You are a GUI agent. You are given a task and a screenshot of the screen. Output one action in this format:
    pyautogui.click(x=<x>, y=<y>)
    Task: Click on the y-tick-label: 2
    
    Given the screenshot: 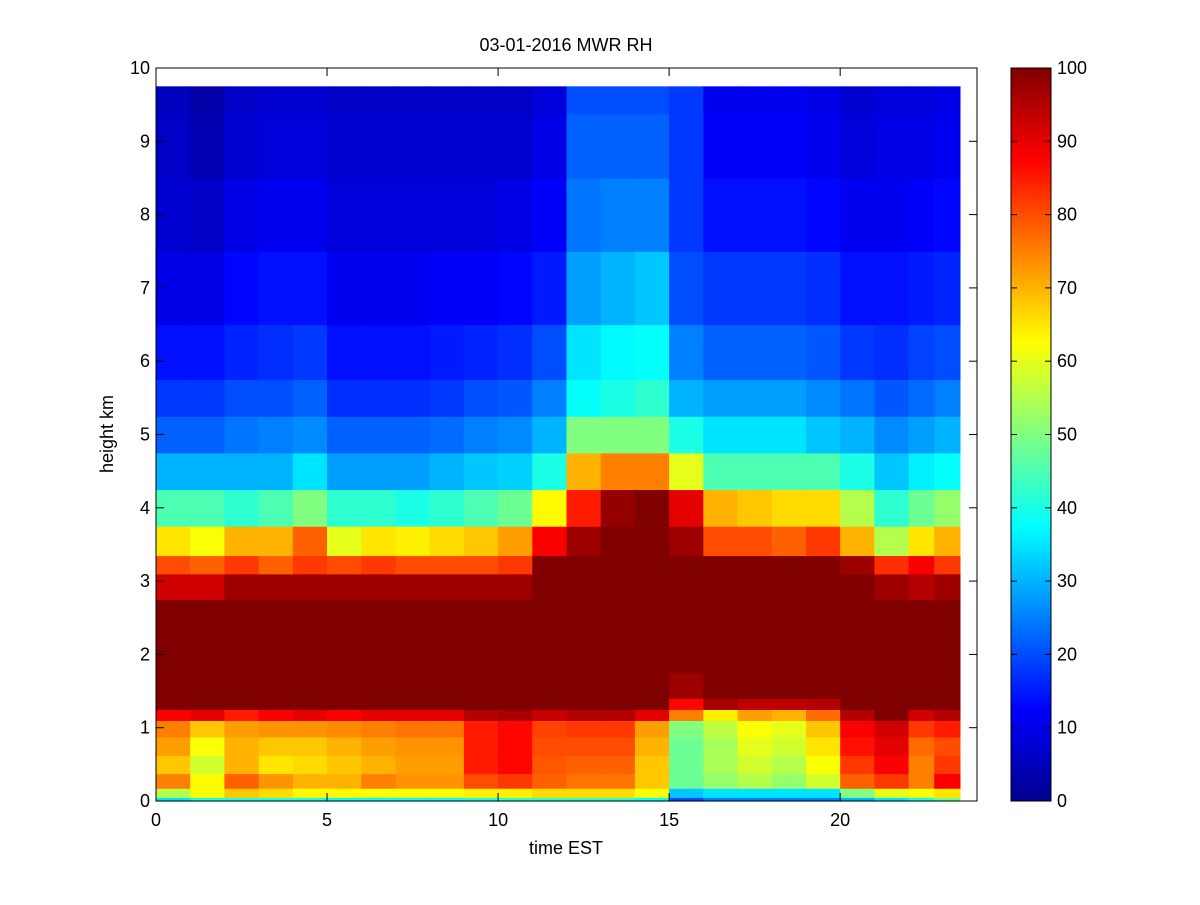 What is the action you would take?
    pyautogui.click(x=145, y=654)
    